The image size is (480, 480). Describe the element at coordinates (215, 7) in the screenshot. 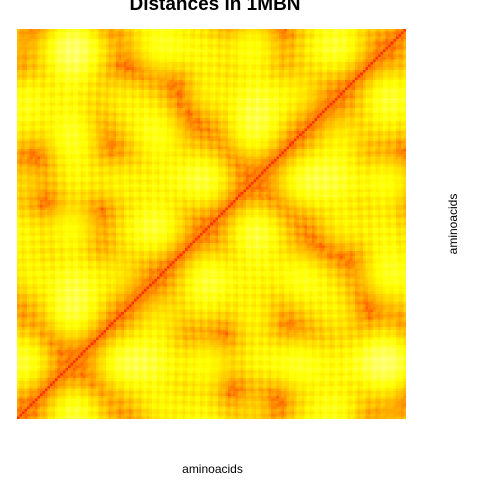

I see `chart-title: Distances in 1MBN` at that location.